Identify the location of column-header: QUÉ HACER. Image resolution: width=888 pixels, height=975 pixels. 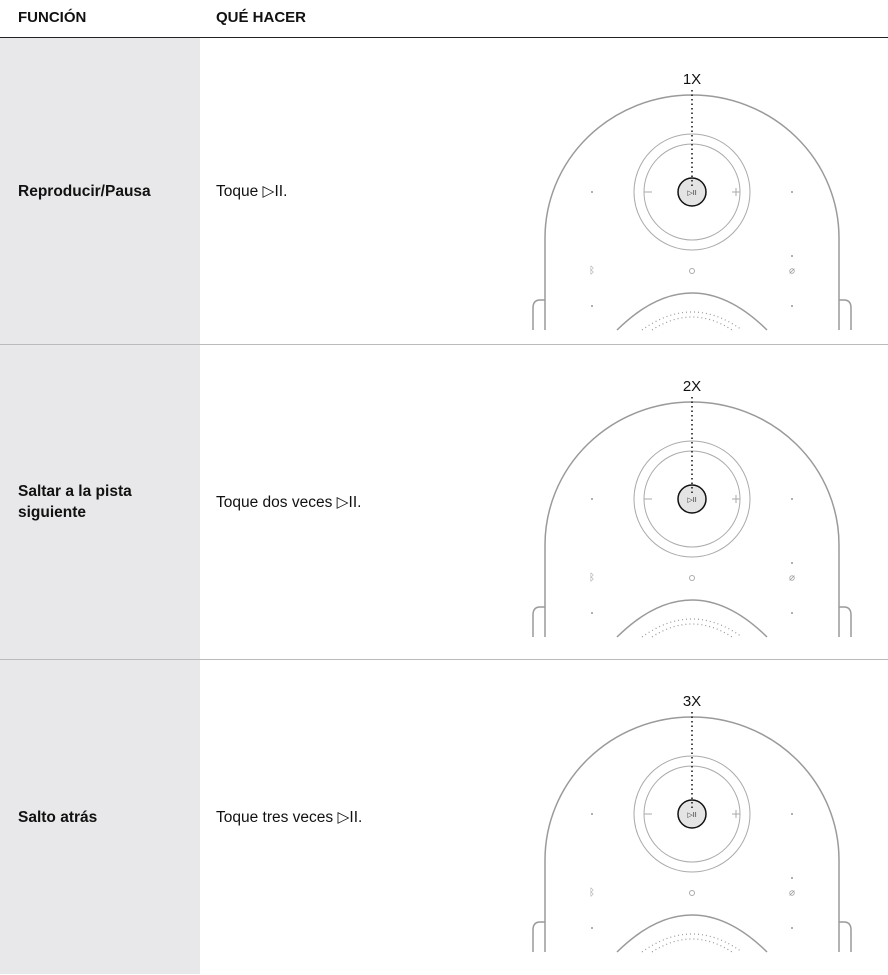
(261, 17).